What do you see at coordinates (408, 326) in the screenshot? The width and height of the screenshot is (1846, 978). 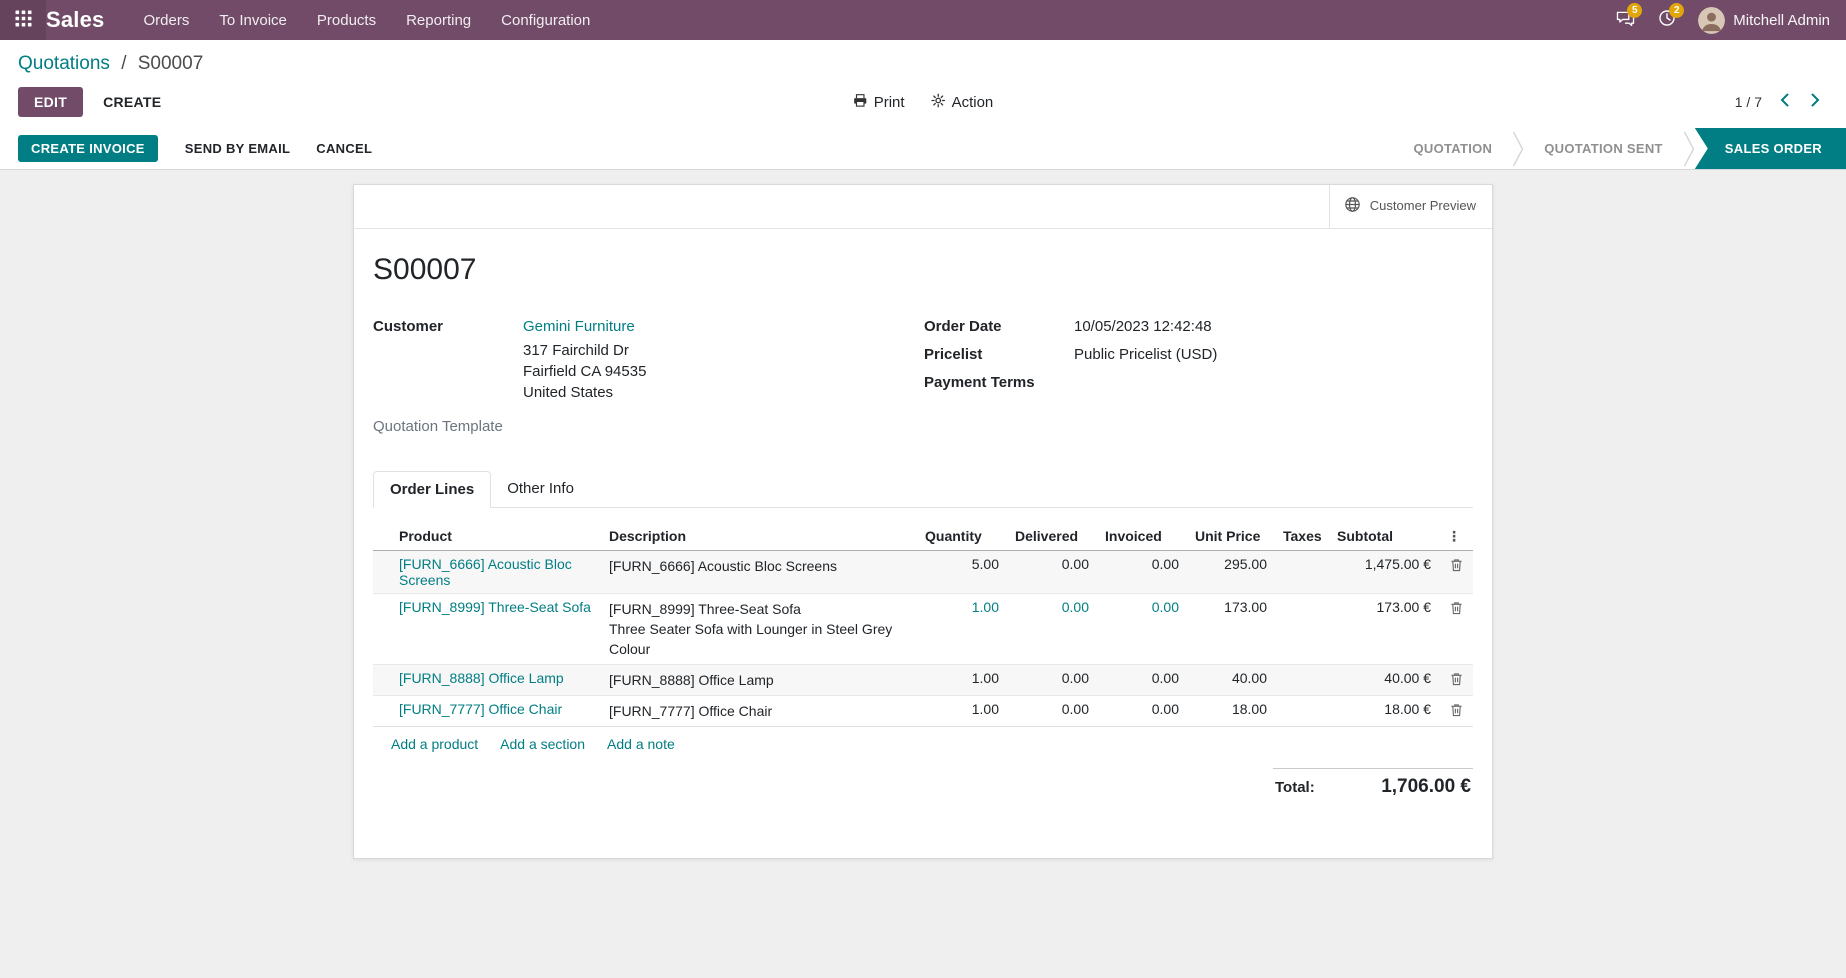 I see `customer-label: Customer` at bounding box center [408, 326].